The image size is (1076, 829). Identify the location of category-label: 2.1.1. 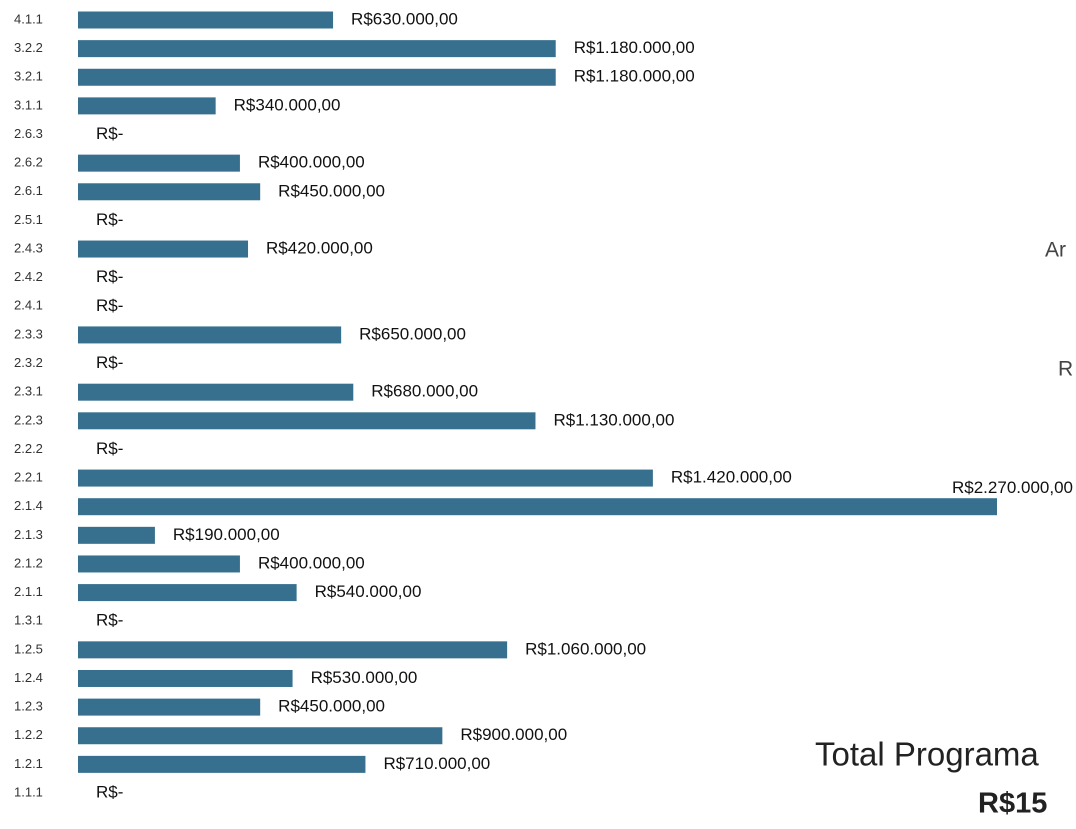
(28, 591).